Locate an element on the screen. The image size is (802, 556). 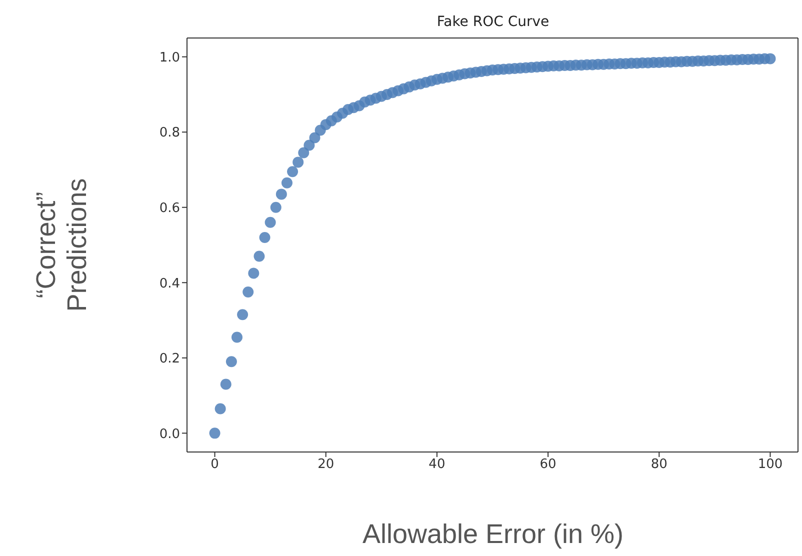
x-tick-label: 80 is located at coordinates (659, 464).